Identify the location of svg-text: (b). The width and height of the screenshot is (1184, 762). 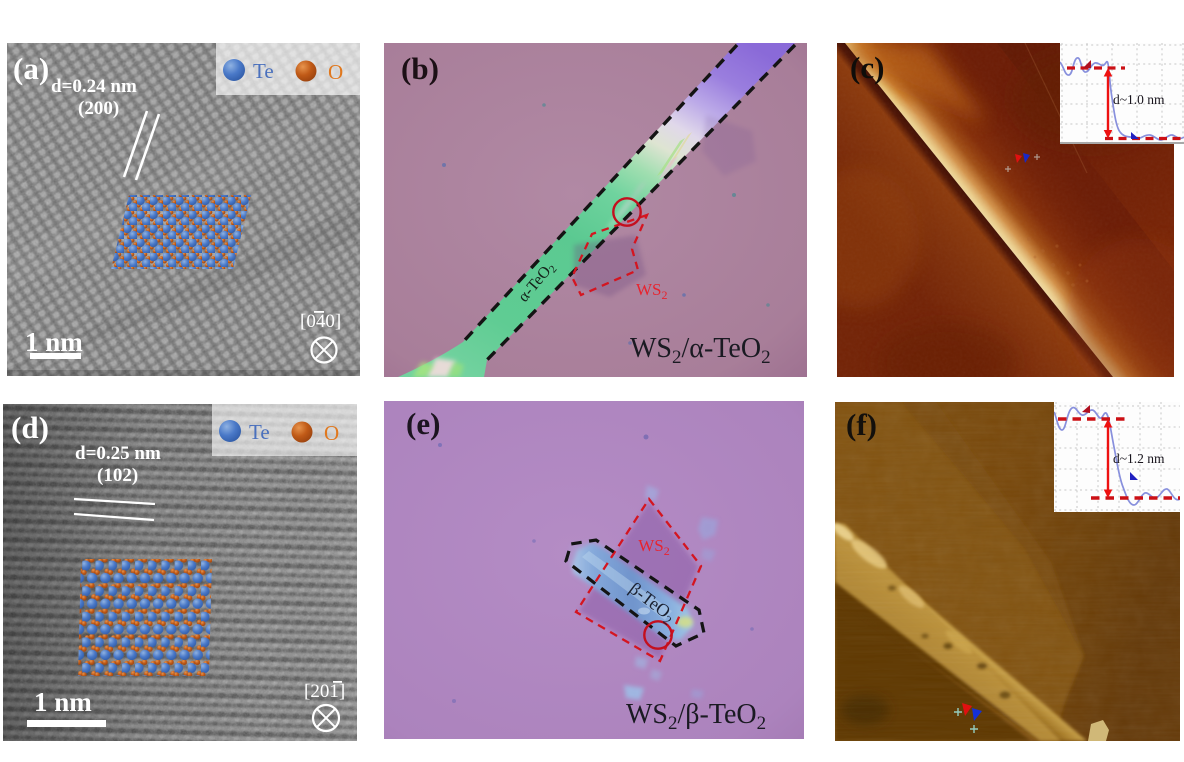
(420, 68).